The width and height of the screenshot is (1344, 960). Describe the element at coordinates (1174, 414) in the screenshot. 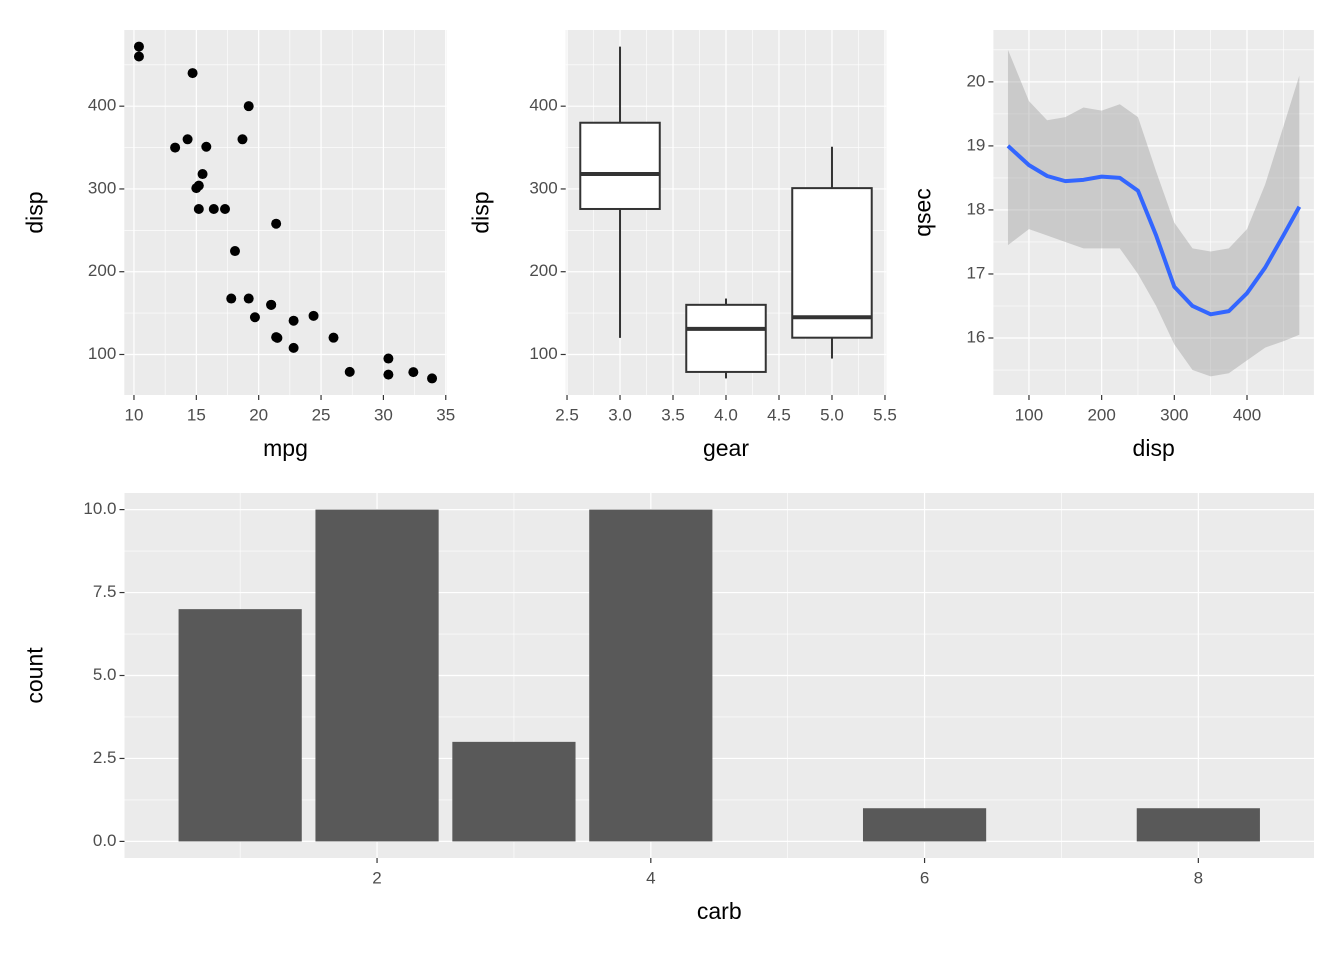

I see `x-tick-label: 300` at that location.